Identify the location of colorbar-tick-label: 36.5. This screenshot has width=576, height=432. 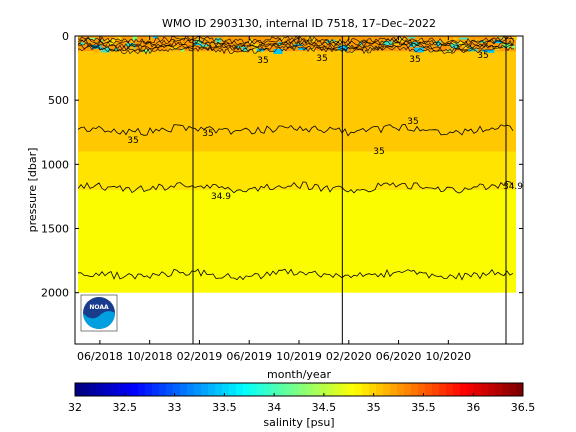
(523, 407).